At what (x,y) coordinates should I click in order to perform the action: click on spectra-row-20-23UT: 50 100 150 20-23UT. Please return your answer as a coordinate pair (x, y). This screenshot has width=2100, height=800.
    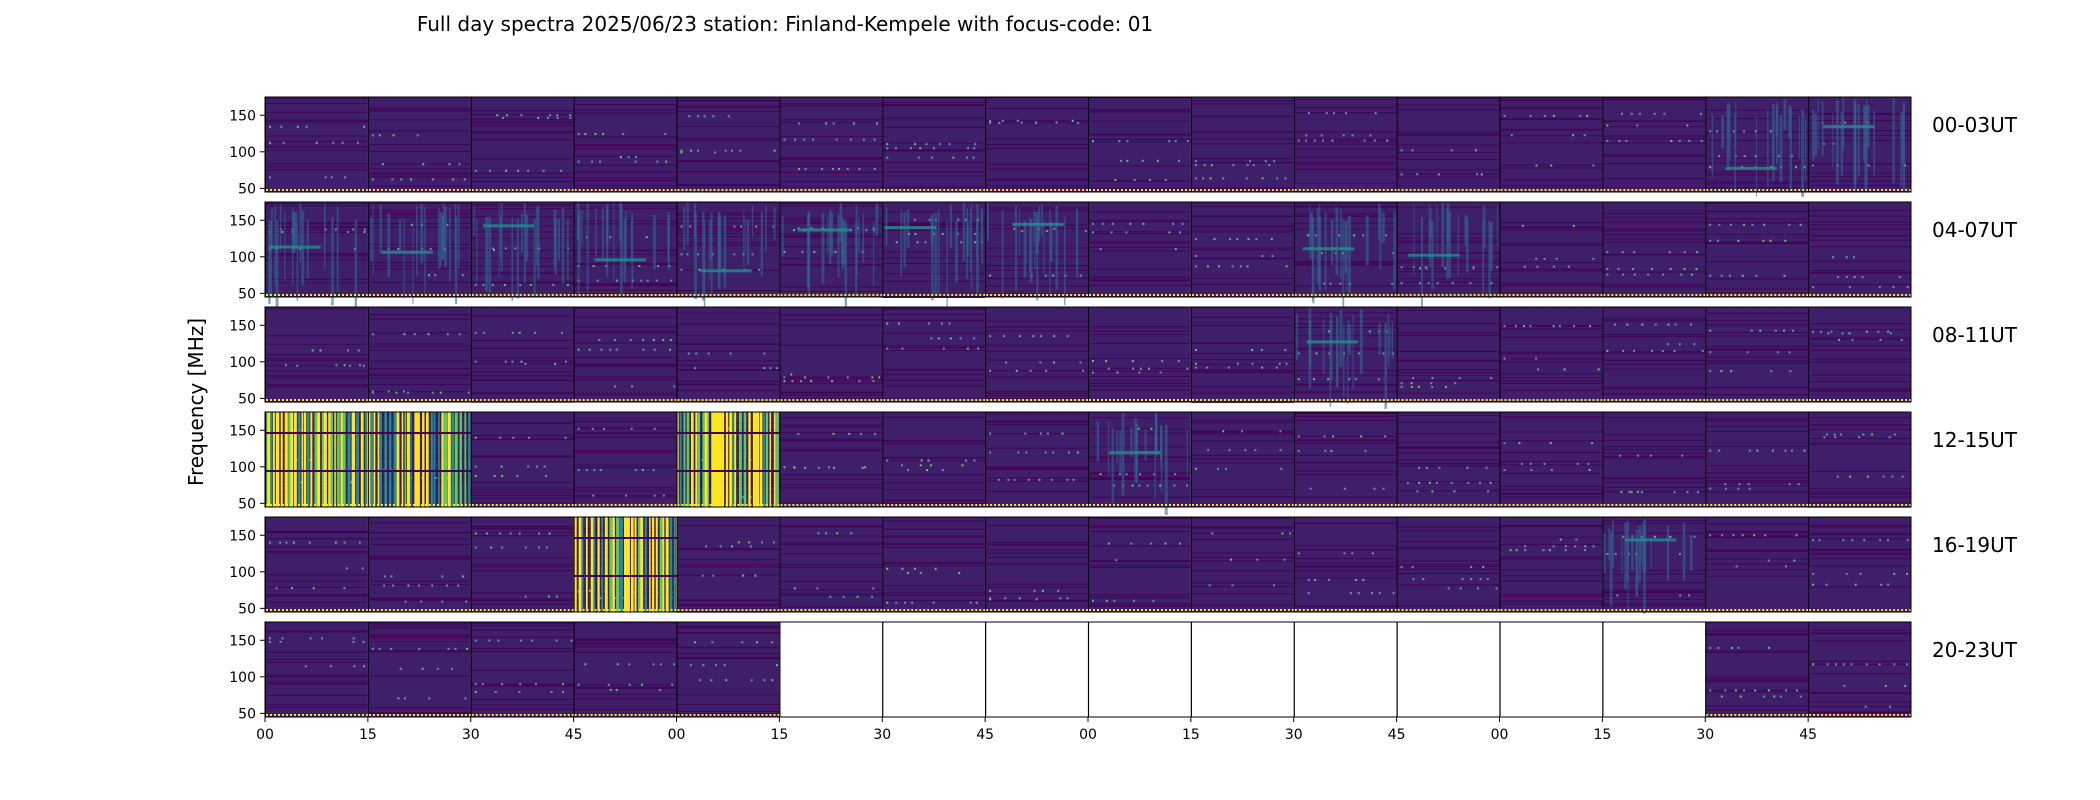
    Looking at the image, I should click on (1123, 671).